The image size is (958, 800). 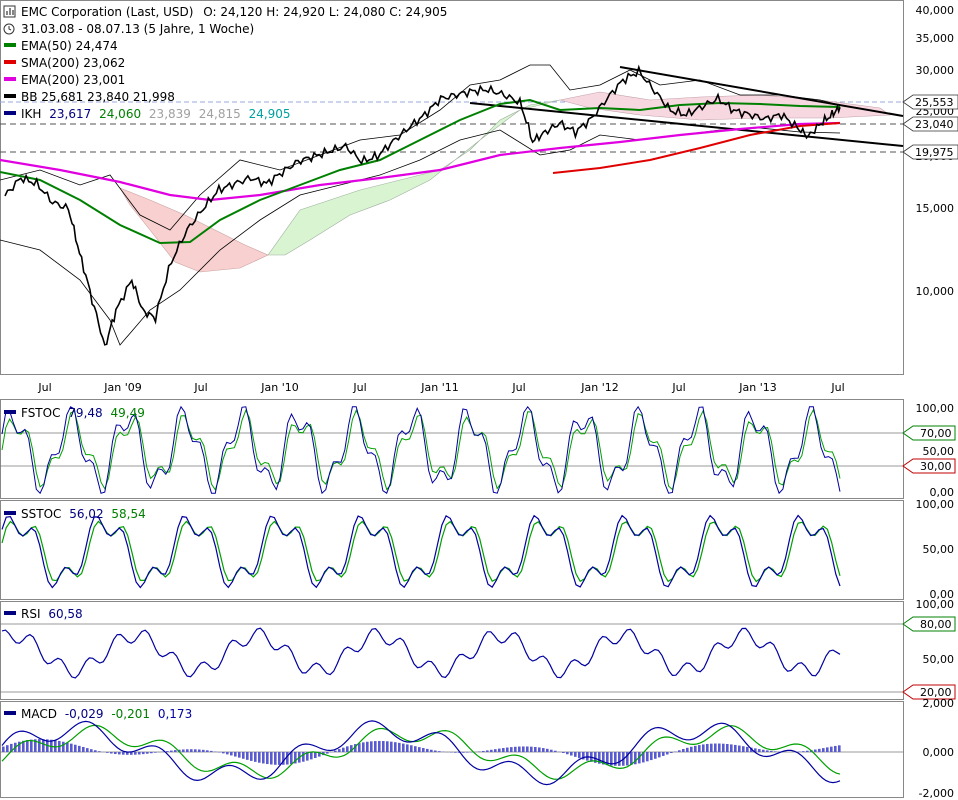 What do you see at coordinates (107, 12) in the screenshot?
I see `title-text: EMC Corporation (Last, USD)` at bounding box center [107, 12].